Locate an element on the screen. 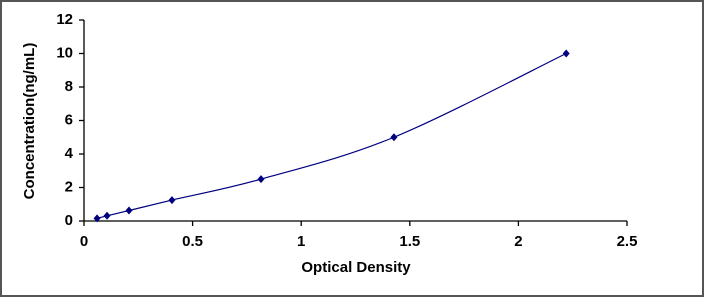 This screenshot has height=297, width=704. x-tick-label: 1.5 is located at coordinates (409, 241).